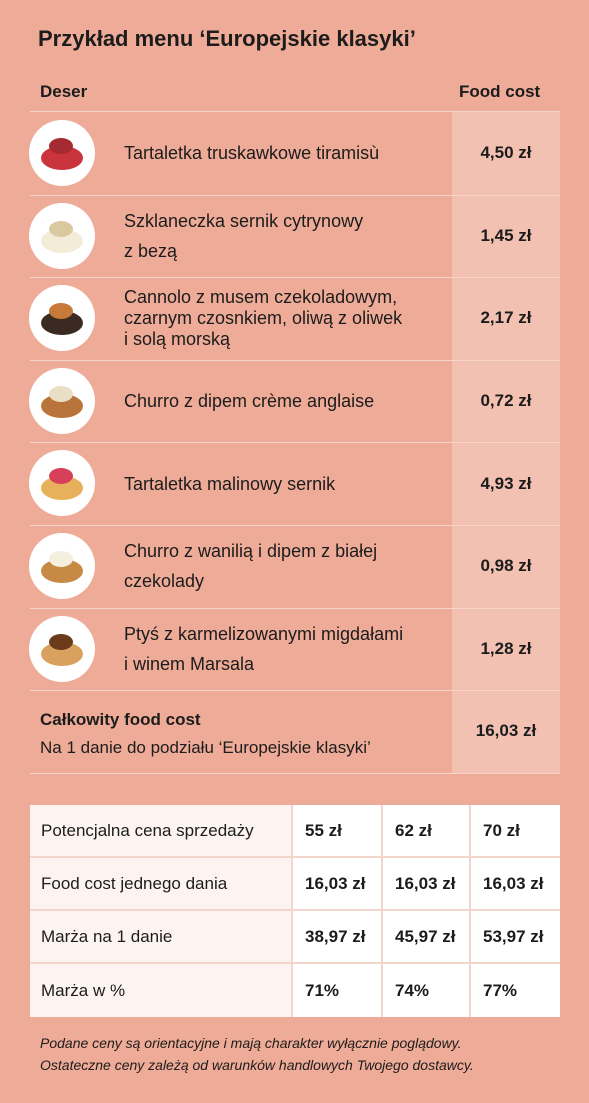 The width and height of the screenshot is (589, 1103). I want to click on dish-cost: 0,98 zł, so click(506, 566).